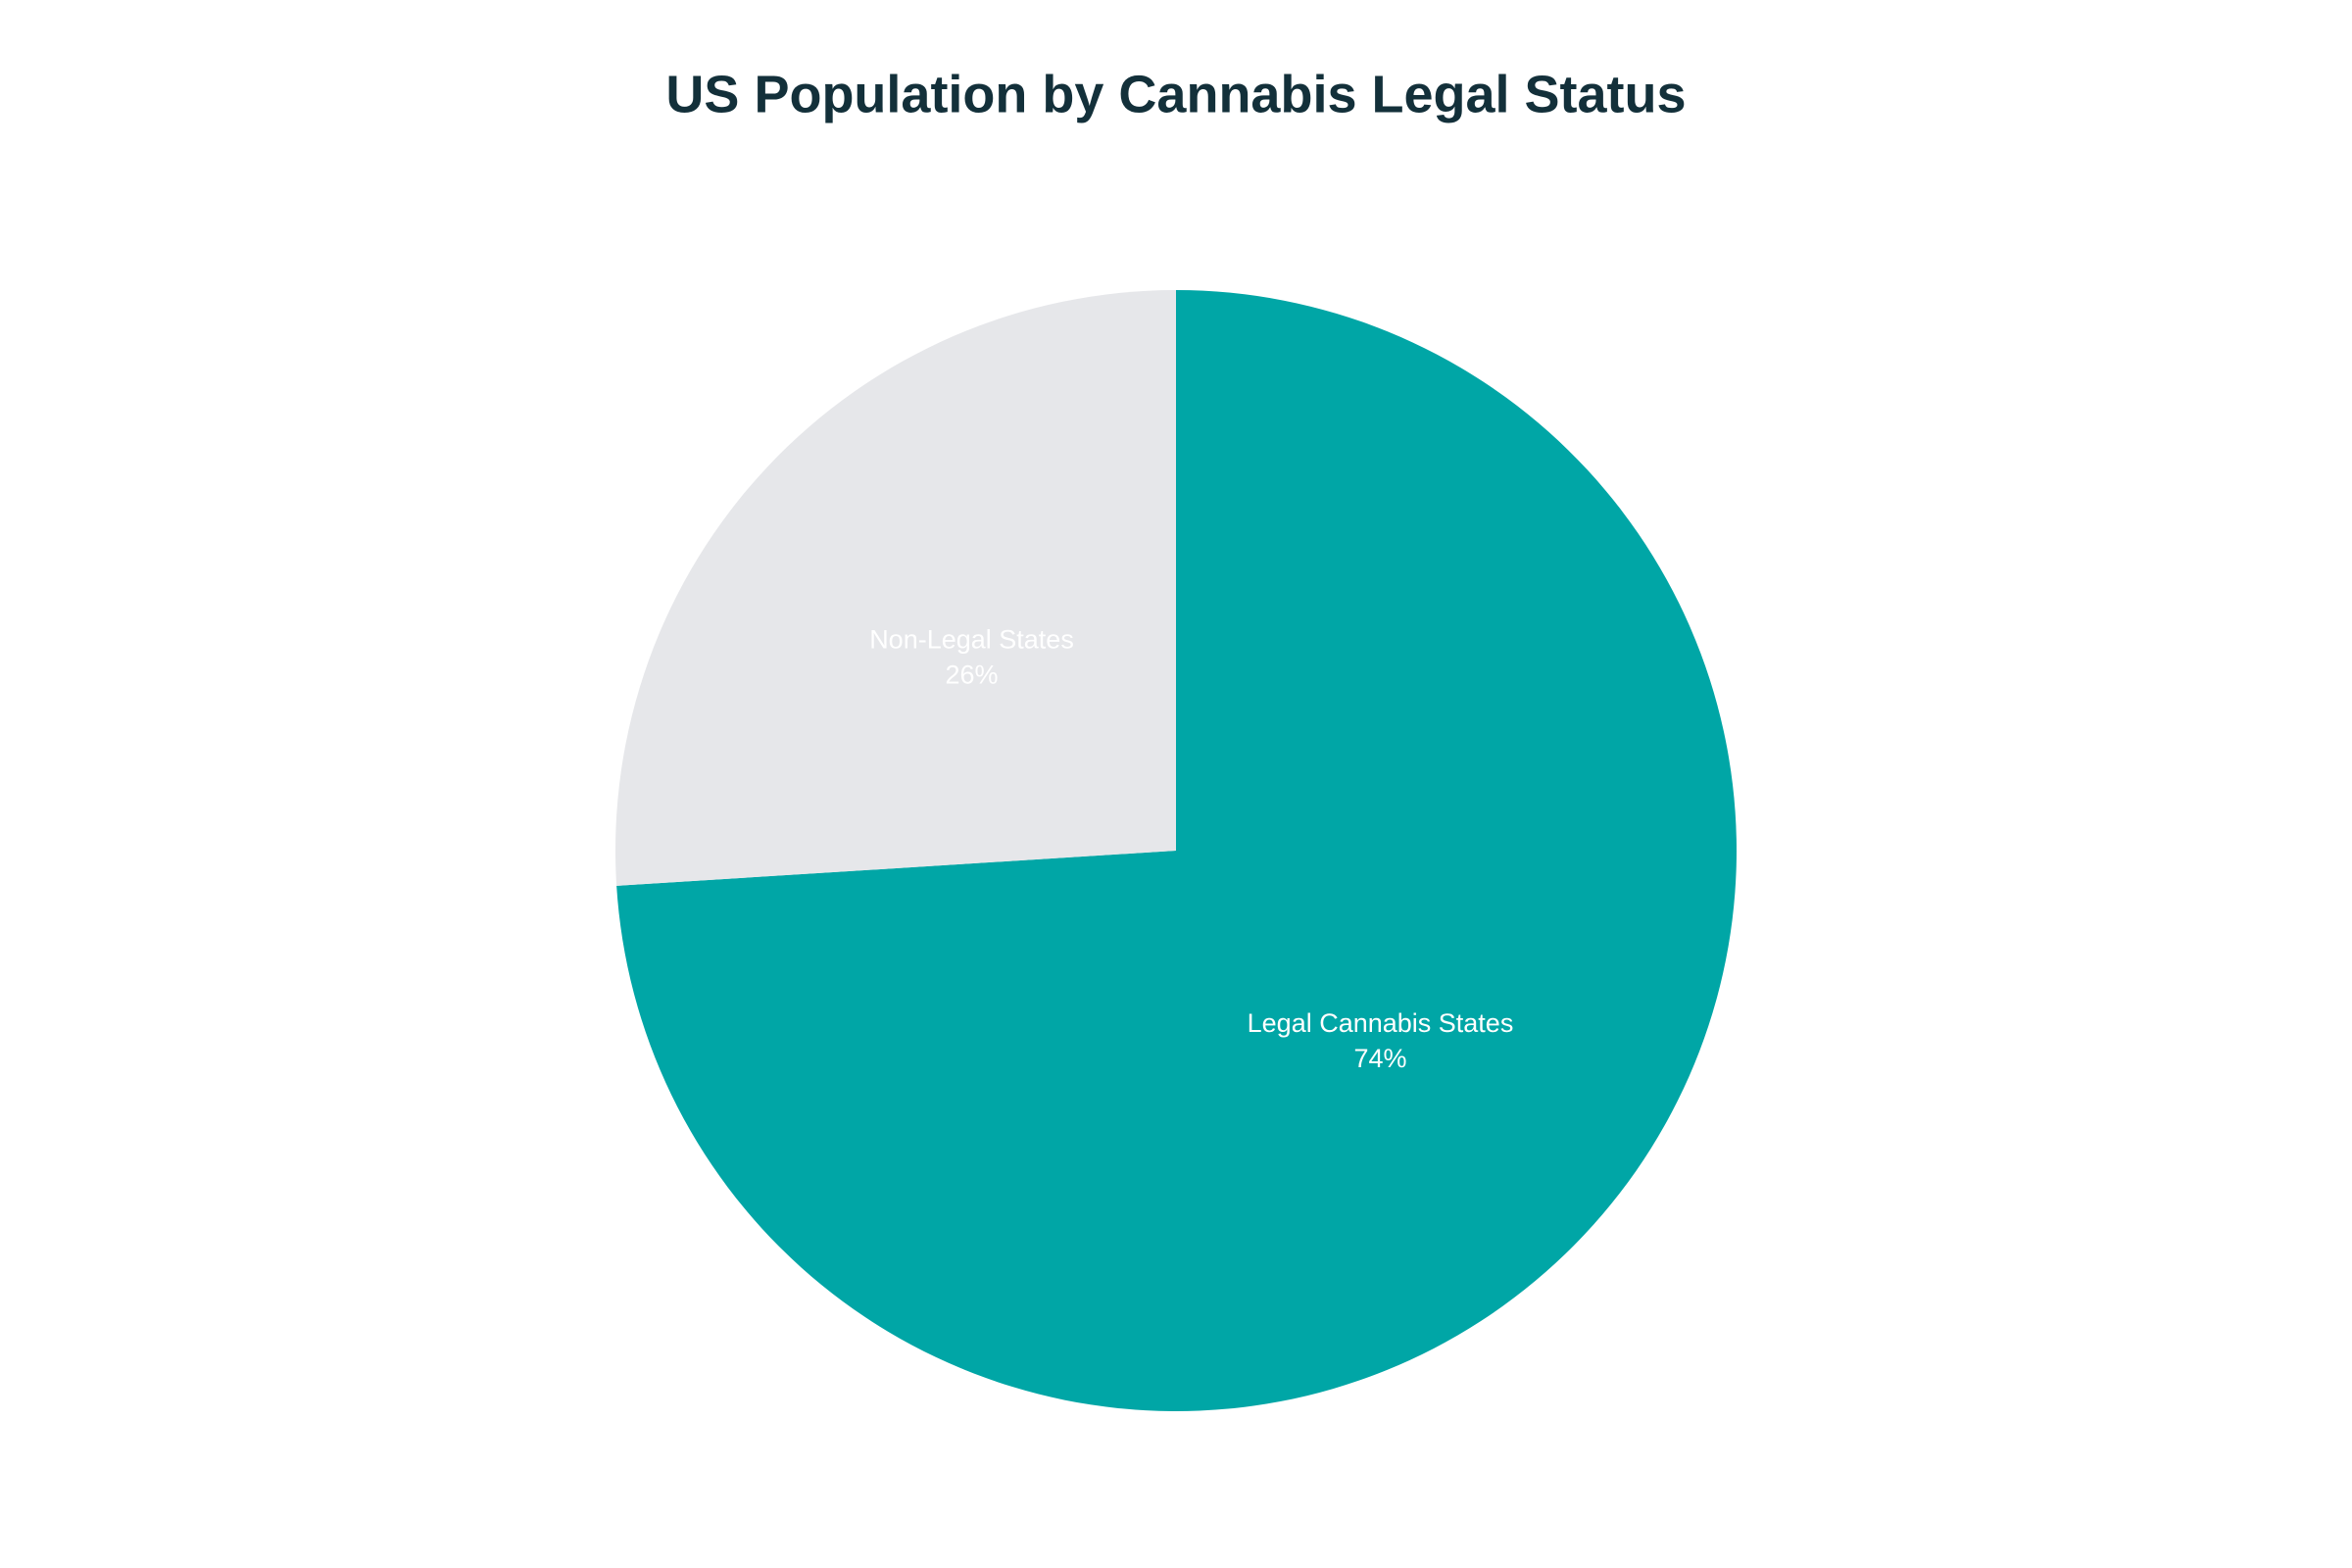  I want to click on slice-value-label: 74%, so click(1379, 1058).